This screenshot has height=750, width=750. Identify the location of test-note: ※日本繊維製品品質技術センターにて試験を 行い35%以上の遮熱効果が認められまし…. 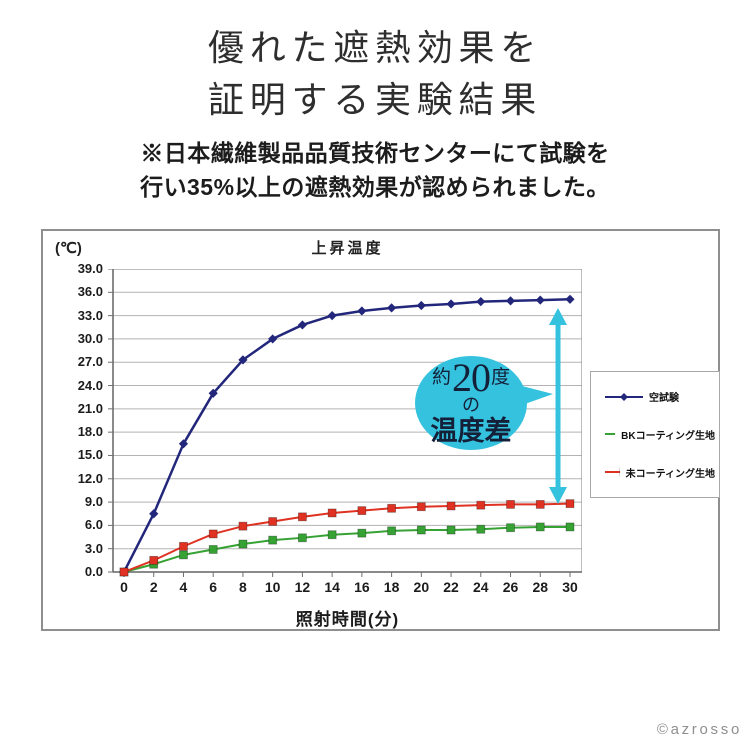
(375, 170).